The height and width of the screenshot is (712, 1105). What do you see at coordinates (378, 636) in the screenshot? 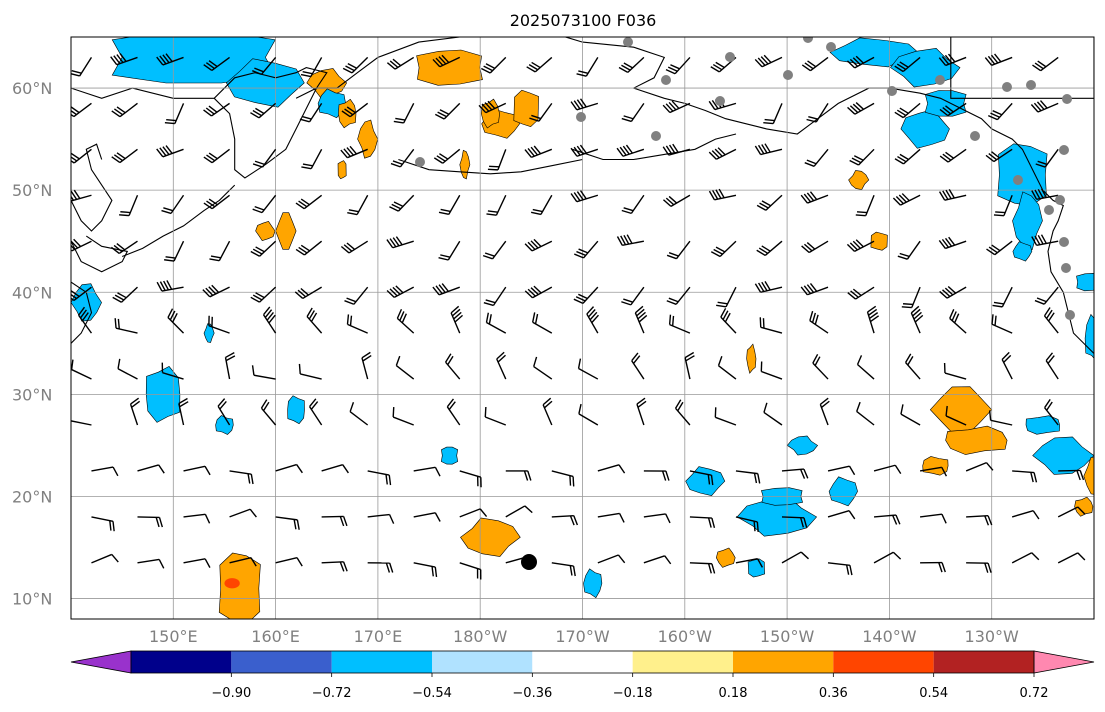
I see `longitude-label: 170°E` at bounding box center [378, 636].